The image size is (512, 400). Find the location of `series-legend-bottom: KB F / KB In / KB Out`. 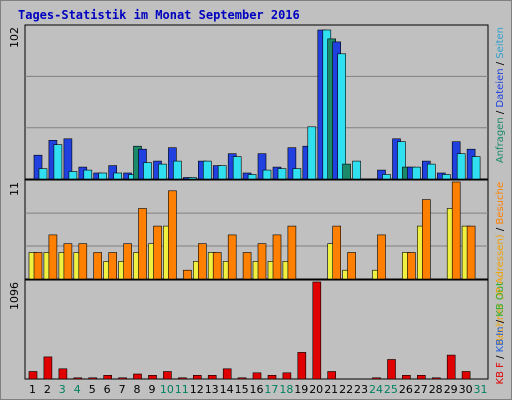

series-legend-bottom: KB F / KB In / KB Out is located at coordinates (500, 333).